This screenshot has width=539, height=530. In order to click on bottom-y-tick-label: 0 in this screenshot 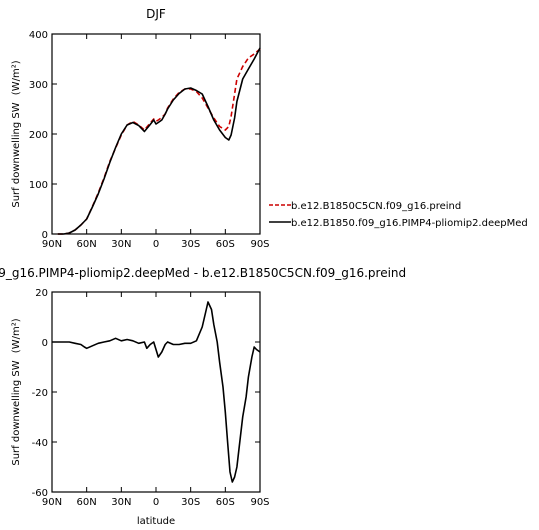, I will do `click(45, 343)`.